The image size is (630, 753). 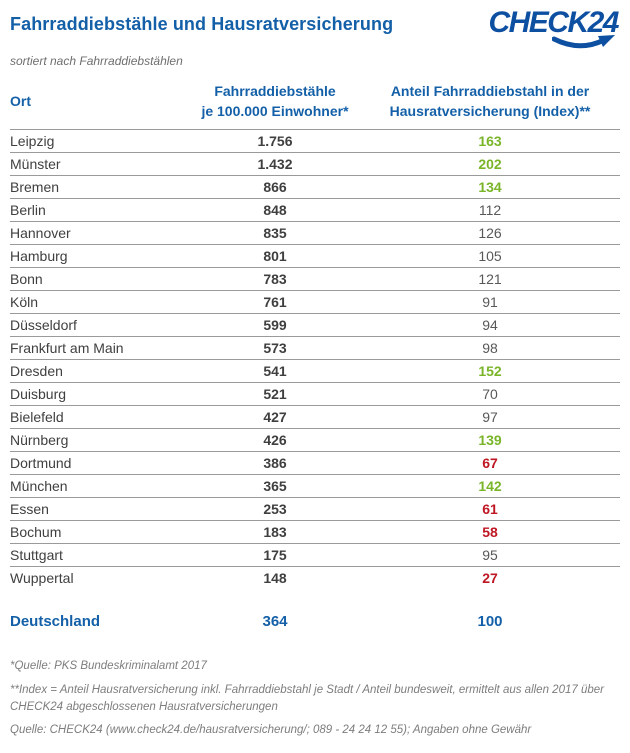 I want to click on city-cell: Hamburg, so click(x=39, y=256).